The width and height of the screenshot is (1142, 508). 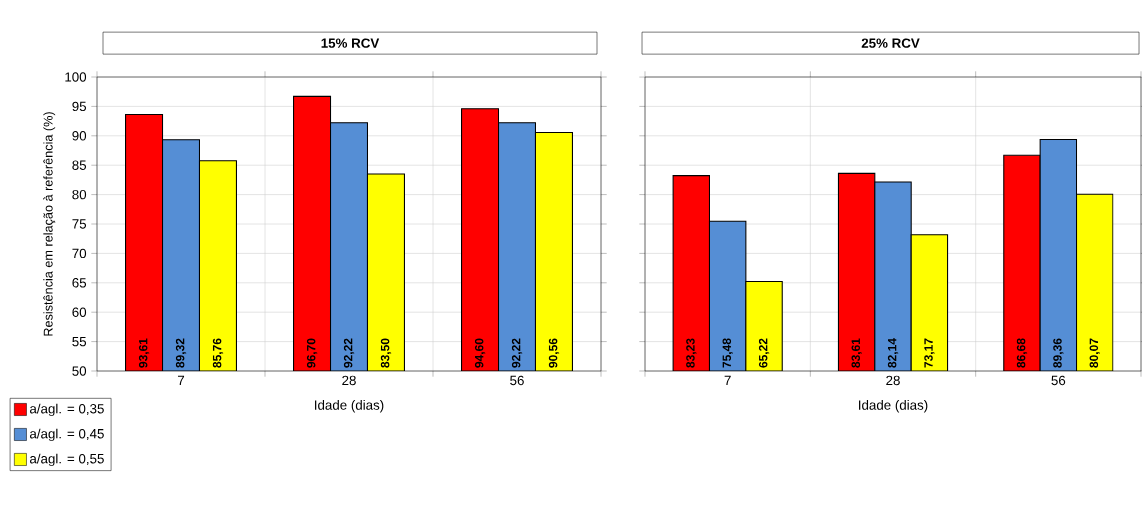 What do you see at coordinates (554, 353) in the screenshot?
I see `data-label: 90,56` at bounding box center [554, 353].